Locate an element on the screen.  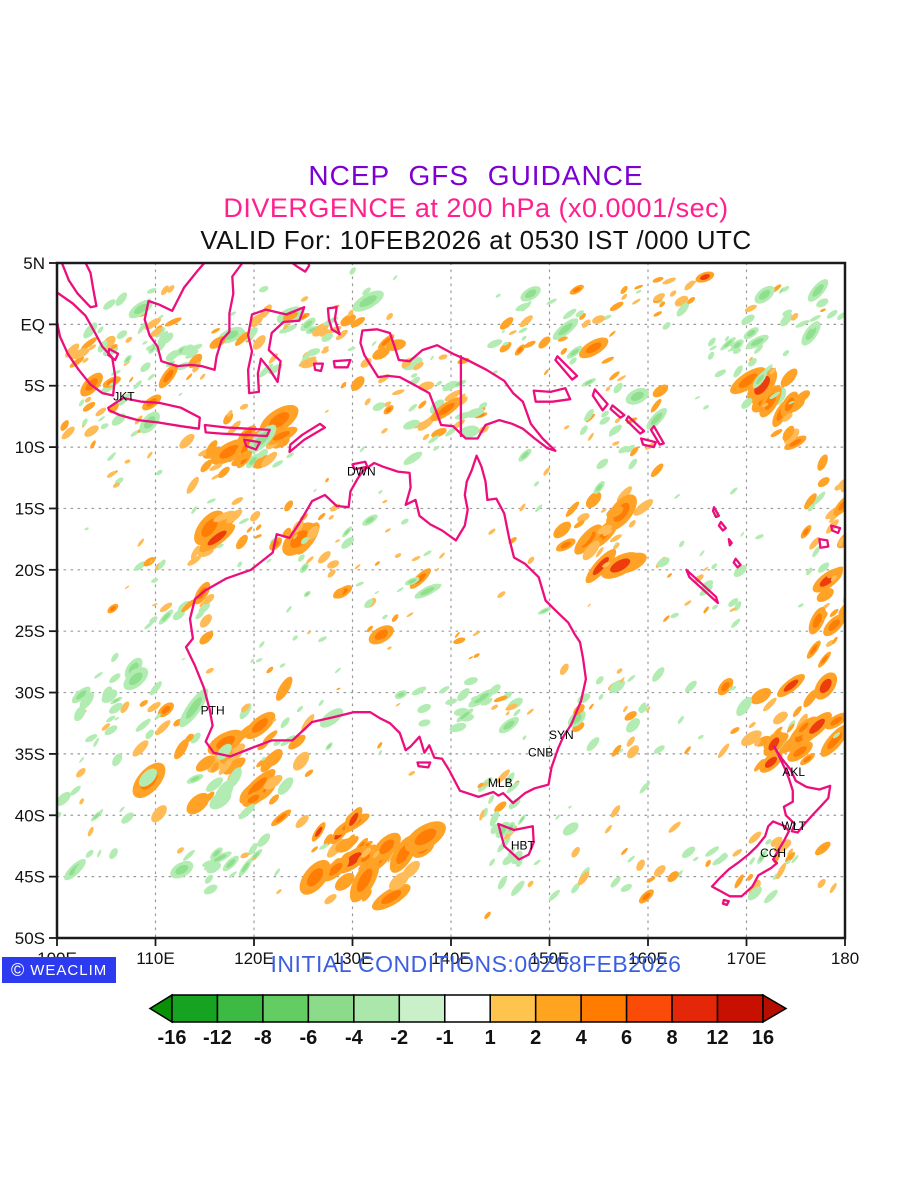
lon-tick-label: 170E is located at coordinates (747, 958).